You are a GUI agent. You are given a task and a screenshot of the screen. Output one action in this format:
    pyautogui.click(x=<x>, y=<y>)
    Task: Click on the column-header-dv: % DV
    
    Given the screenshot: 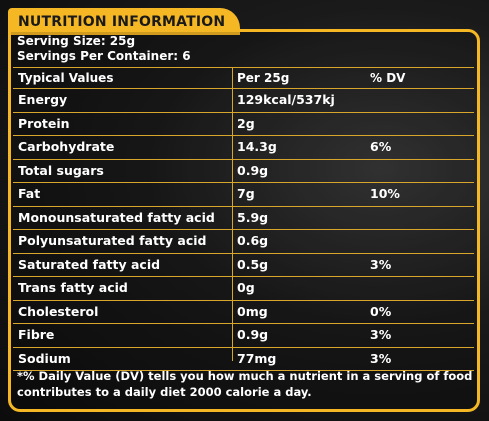 What is the action you would take?
    pyautogui.click(x=388, y=78)
    